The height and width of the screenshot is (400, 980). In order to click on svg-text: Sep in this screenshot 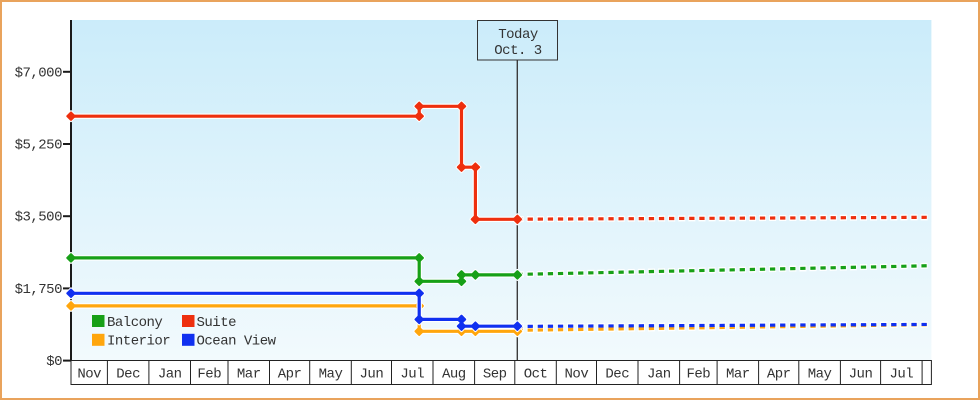, I will do `click(495, 375)`.